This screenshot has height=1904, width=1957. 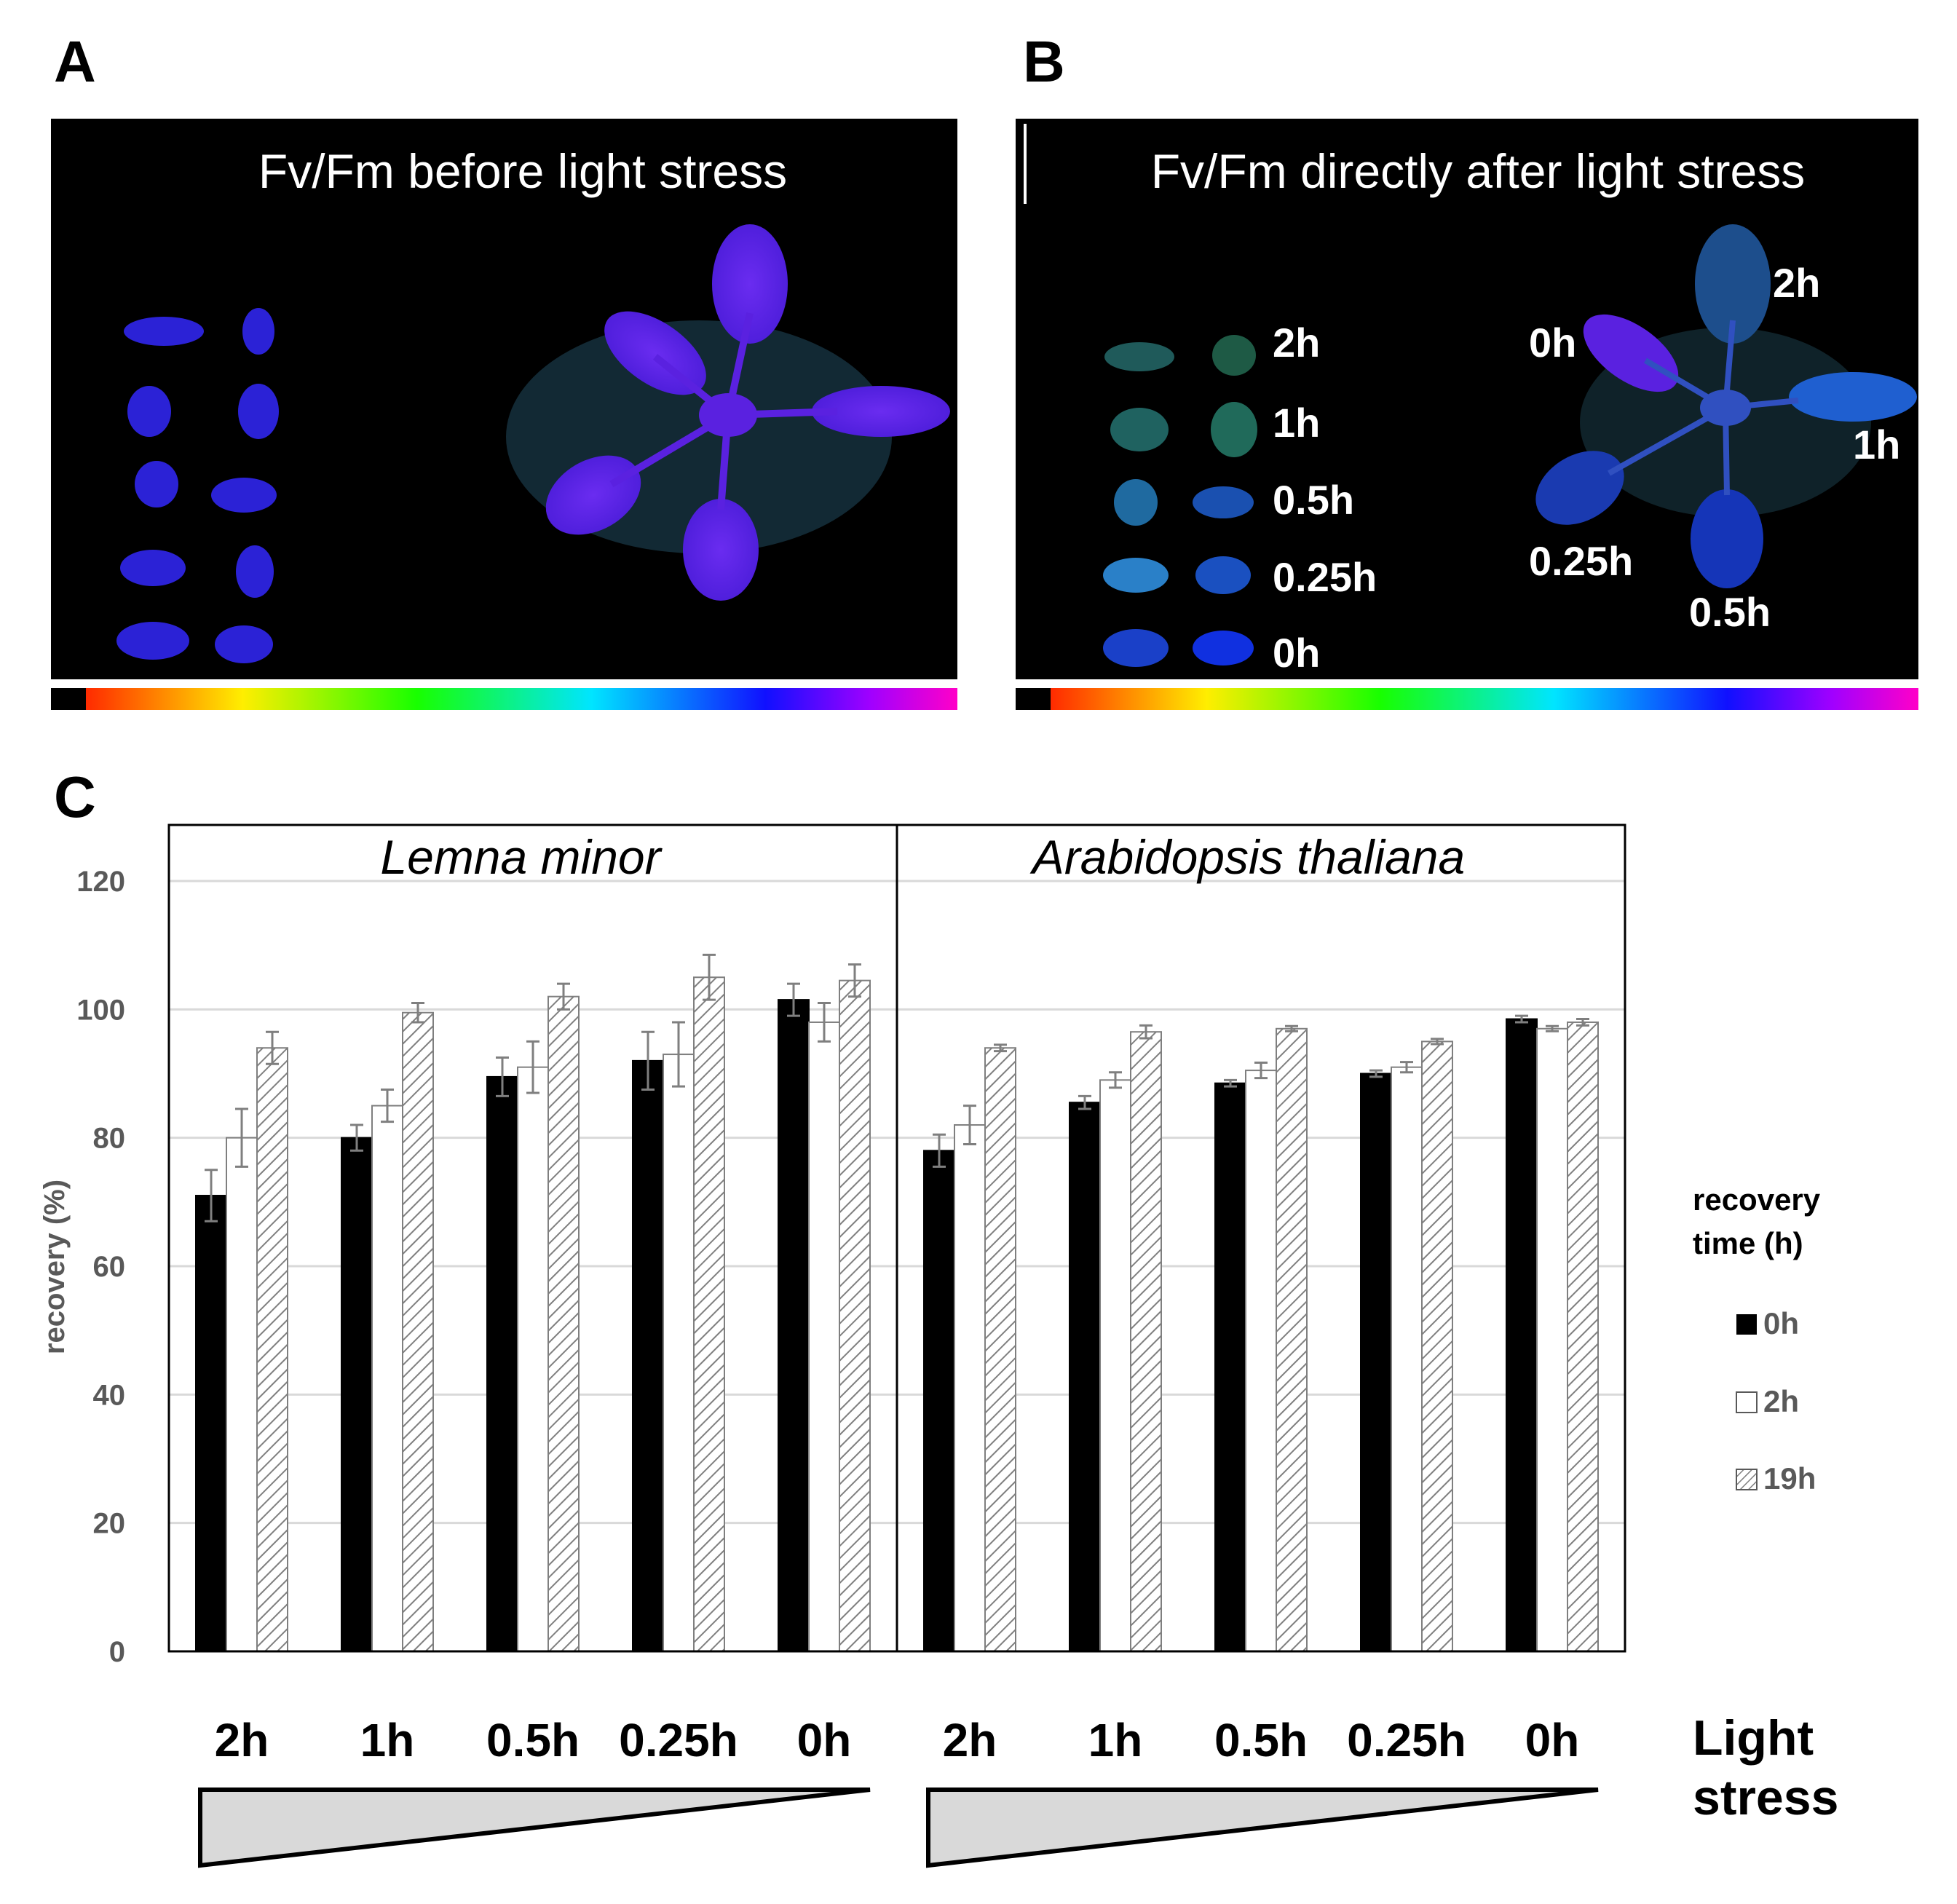 I want to click on light-stress-wedge-arabidopsis, so click(x=1262, y=1828).